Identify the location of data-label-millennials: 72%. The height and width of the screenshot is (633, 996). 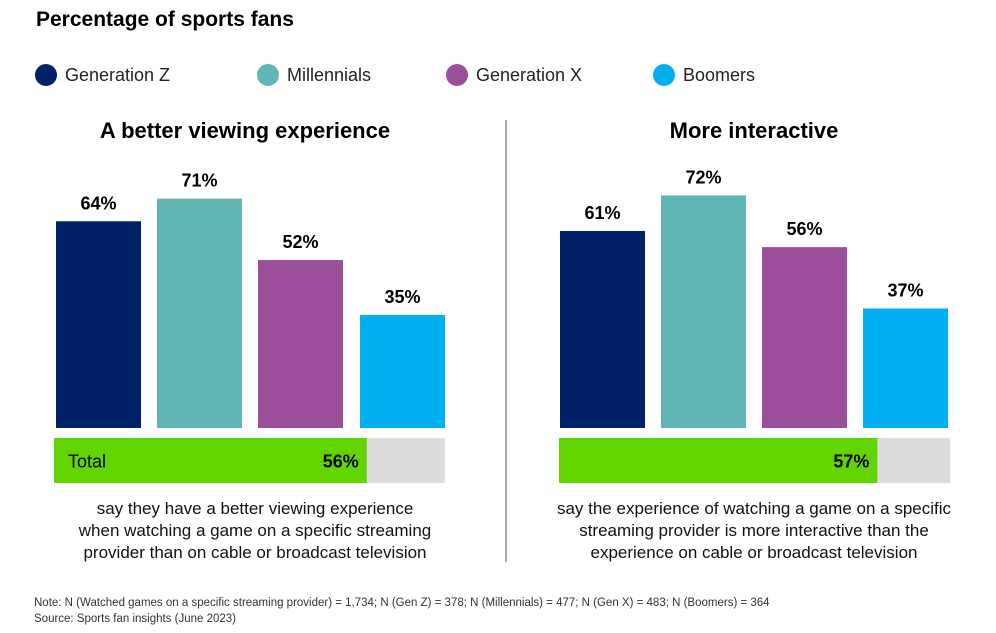
(703, 177).